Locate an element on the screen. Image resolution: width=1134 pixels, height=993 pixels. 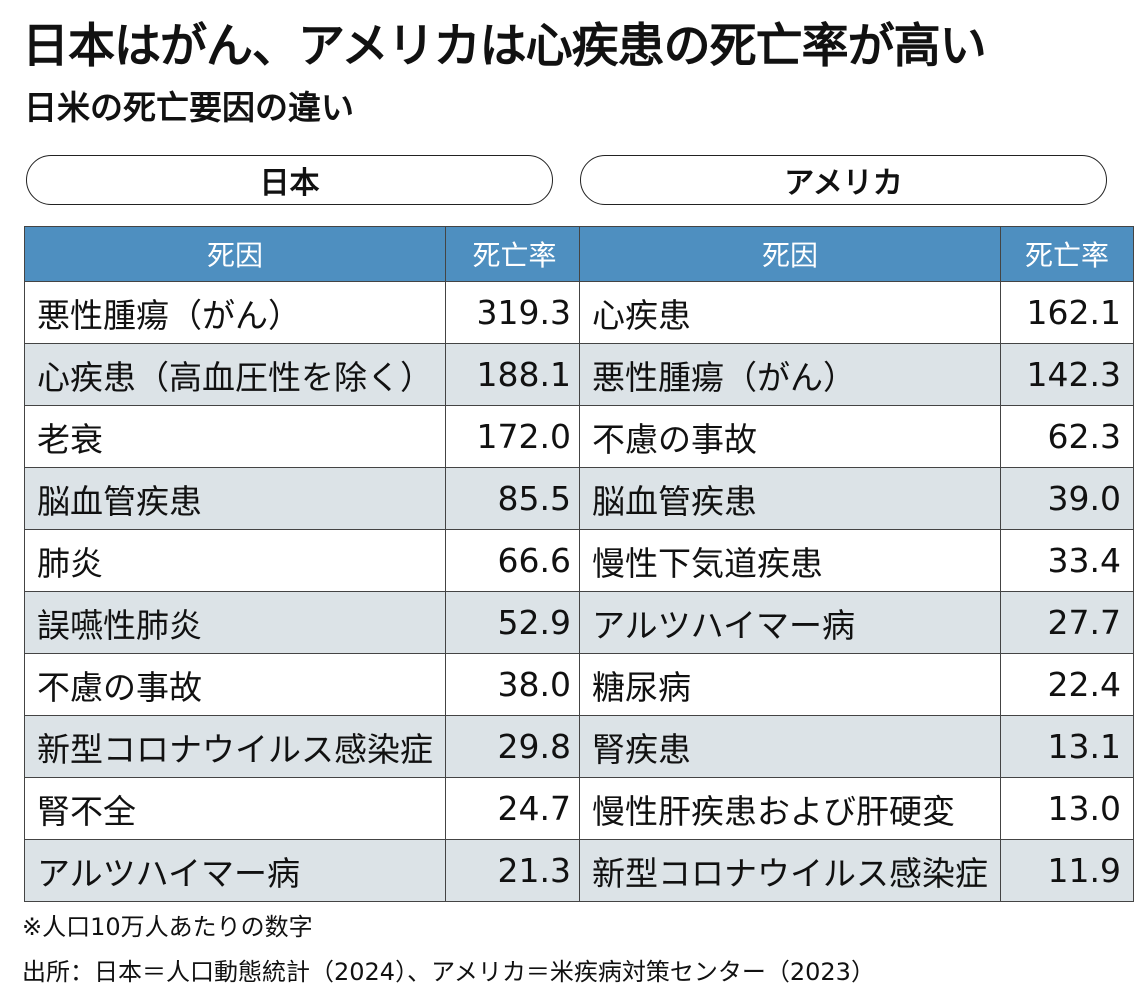
table-row: 肺炎 66.6 is located at coordinates (304, 560).